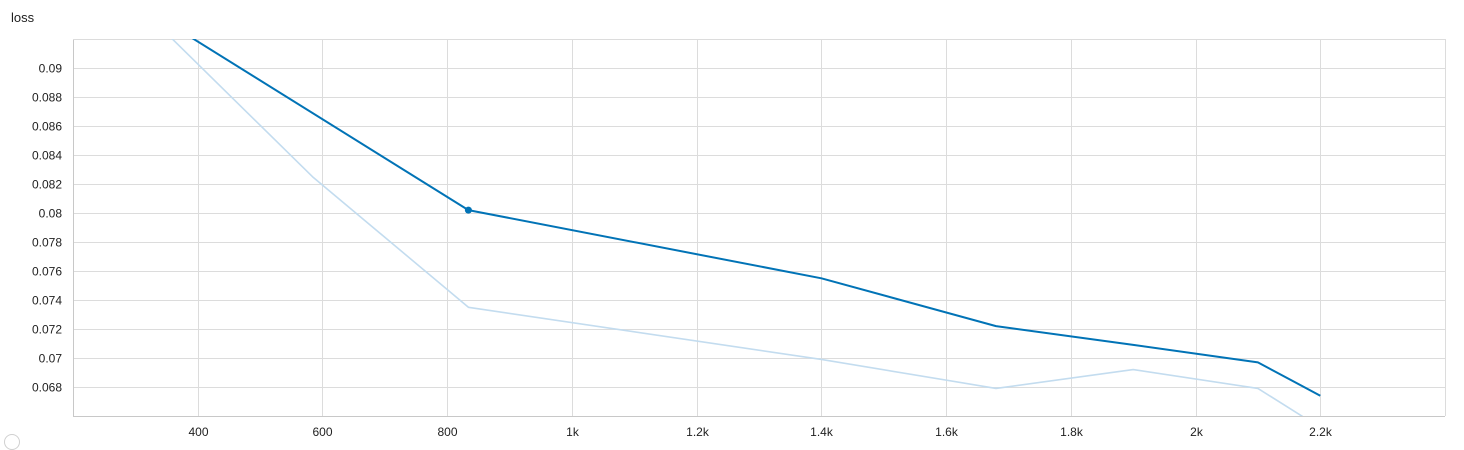 The image size is (1464, 450). What do you see at coordinates (198, 432) in the screenshot?
I see `x-tick-label: 400` at bounding box center [198, 432].